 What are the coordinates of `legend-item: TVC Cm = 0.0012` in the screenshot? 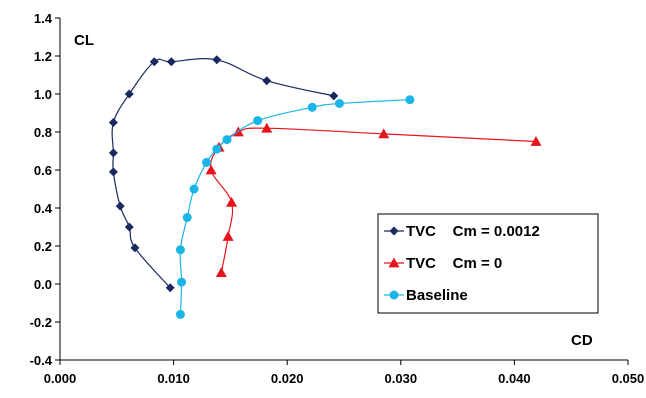 It's located at (462, 231).